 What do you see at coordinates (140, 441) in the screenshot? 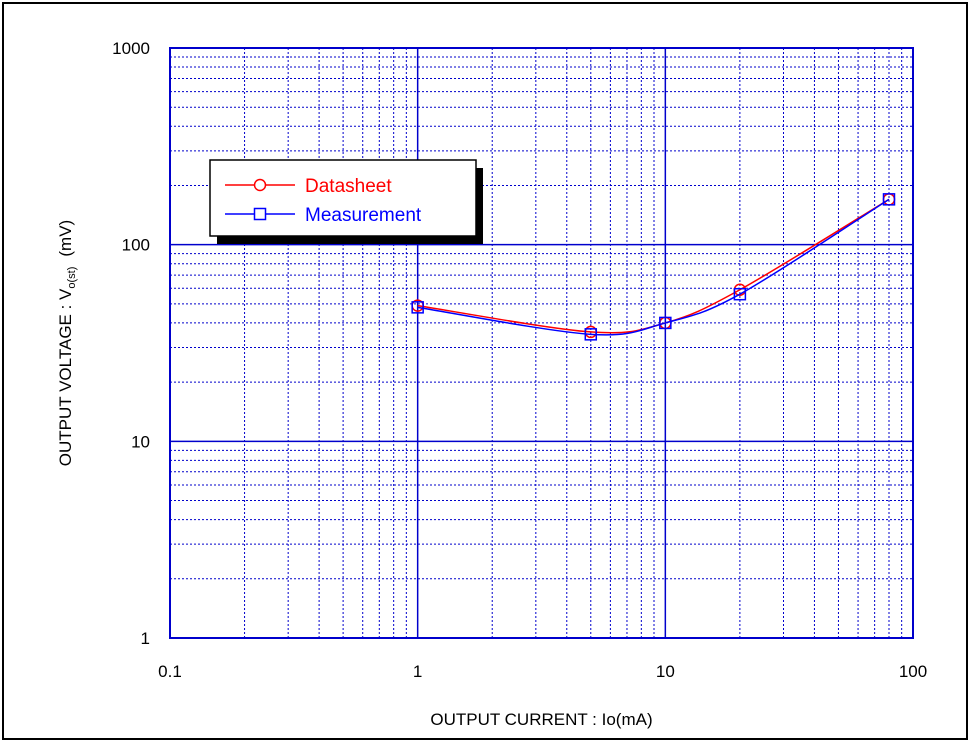
I see `y-tick-label: 10` at bounding box center [140, 441].